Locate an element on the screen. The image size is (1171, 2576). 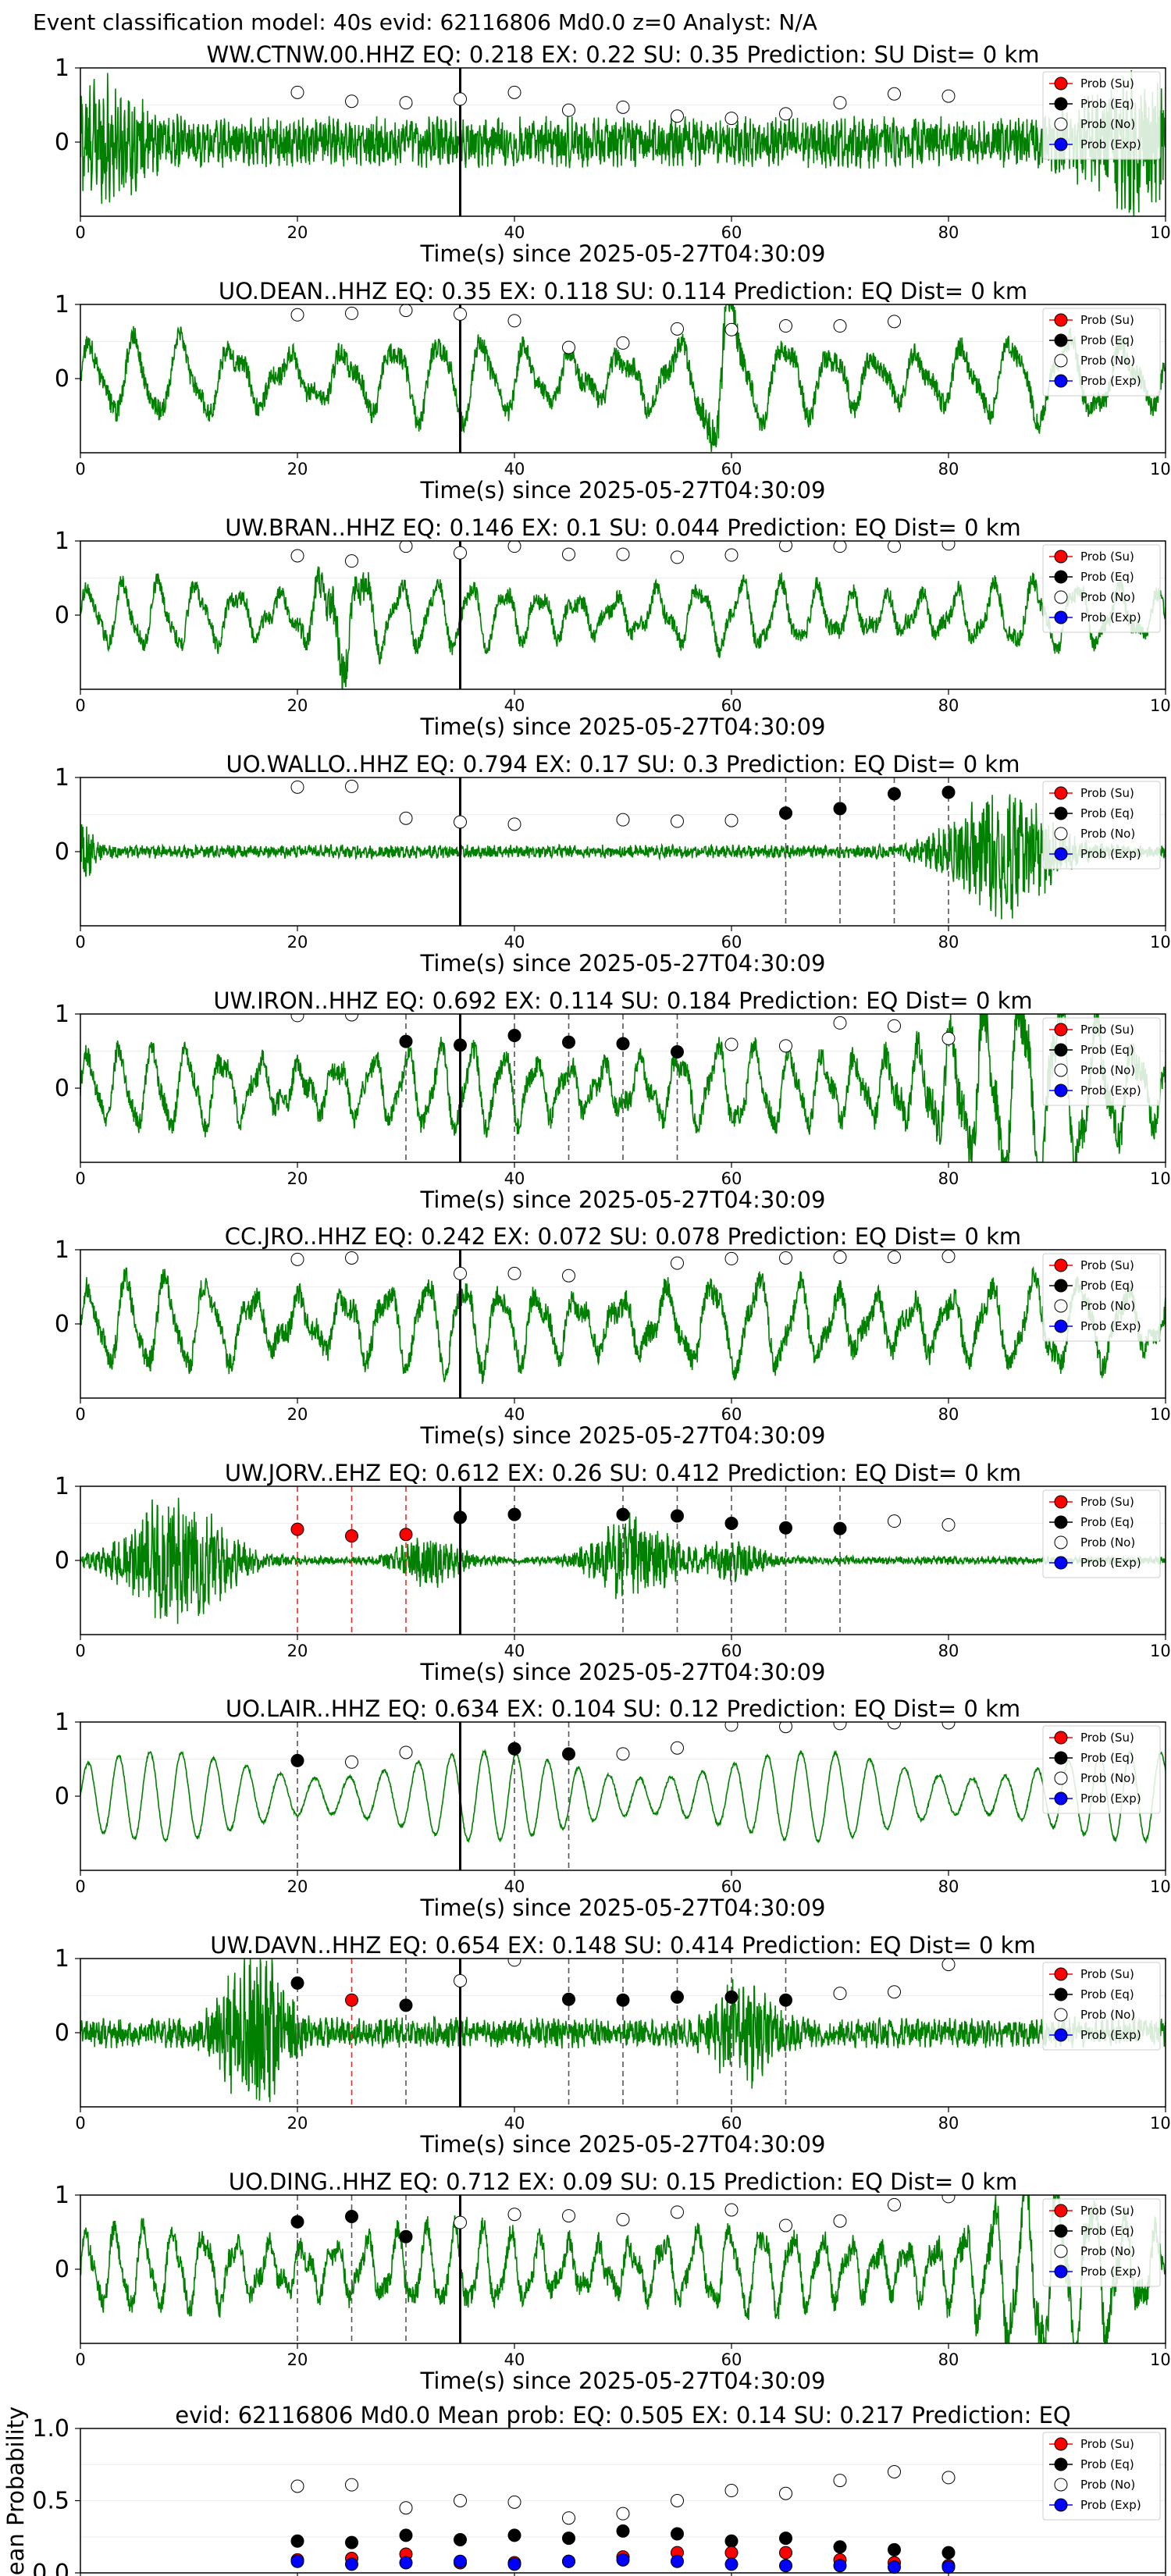
legend-label: Prob (No) is located at coordinates (1107, 597).